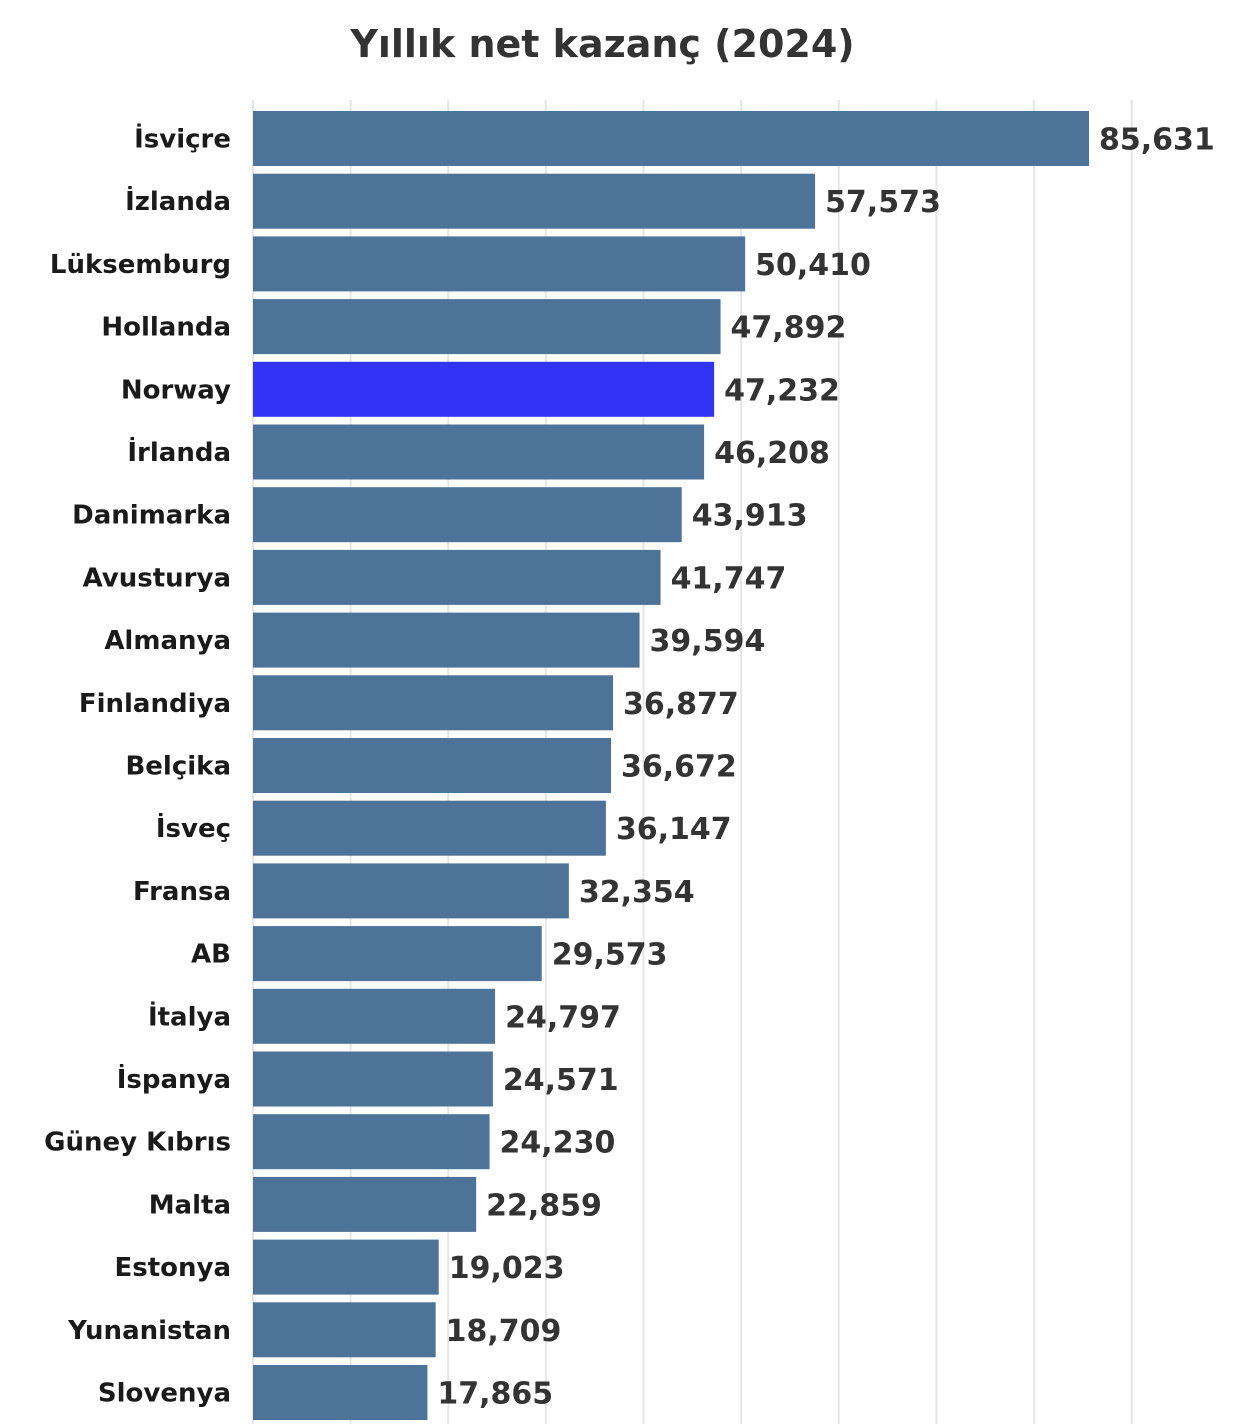 Image resolution: width=1238 pixels, height=1424 pixels. What do you see at coordinates (558, 1143) in the screenshot?
I see `value-label: 24,230` at bounding box center [558, 1143].